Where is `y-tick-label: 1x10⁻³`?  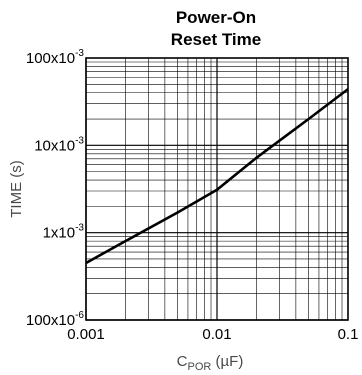 y-tick-label: 1x10⁻³ is located at coordinates (64, 232).